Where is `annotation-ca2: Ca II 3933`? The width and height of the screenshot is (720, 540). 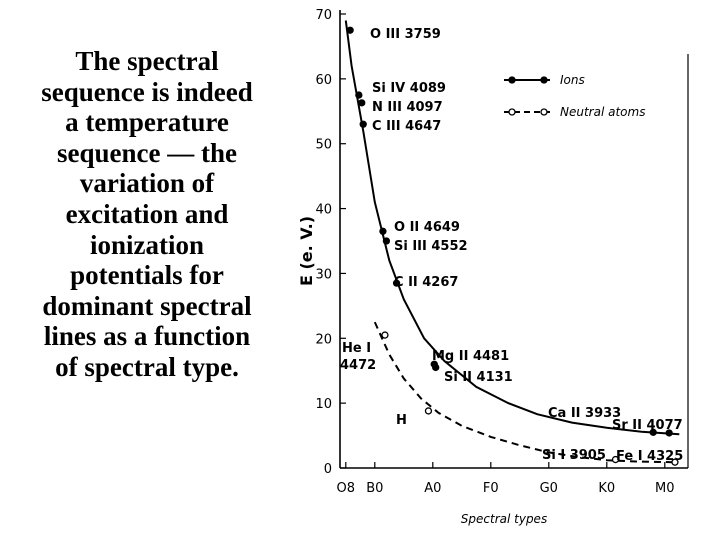 annotation-ca2: Ca II 3933 is located at coordinates (584, 413).